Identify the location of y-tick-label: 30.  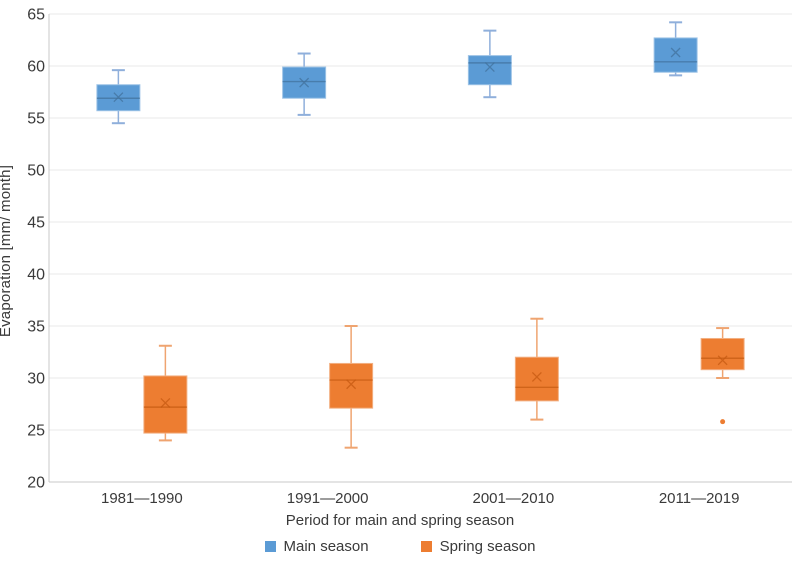
(36, 379).